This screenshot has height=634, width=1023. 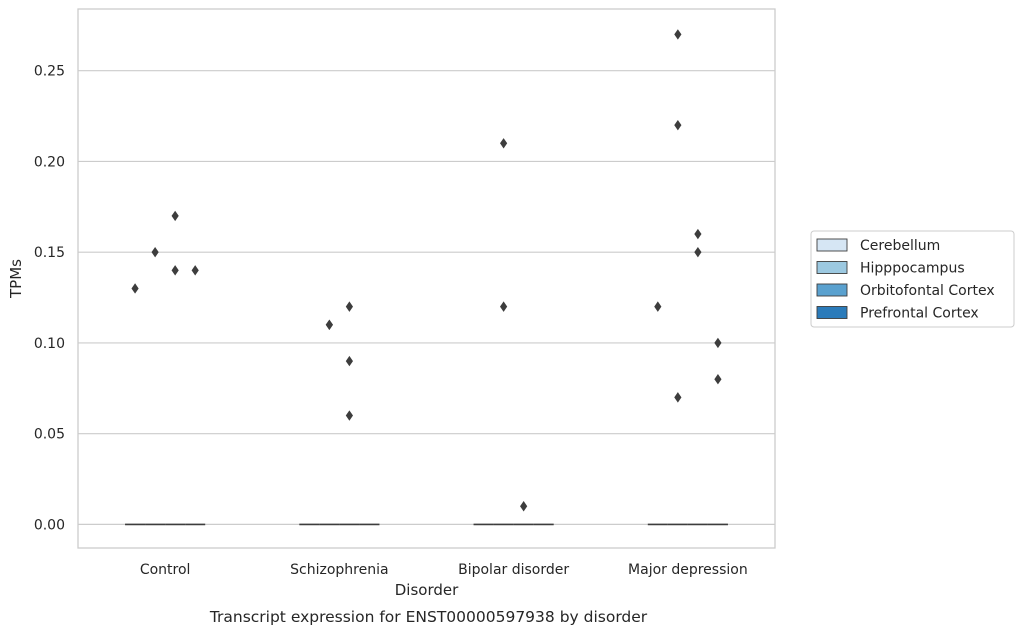 I want to click on y-tick-label: 0.25, so click(x=49, y=72).